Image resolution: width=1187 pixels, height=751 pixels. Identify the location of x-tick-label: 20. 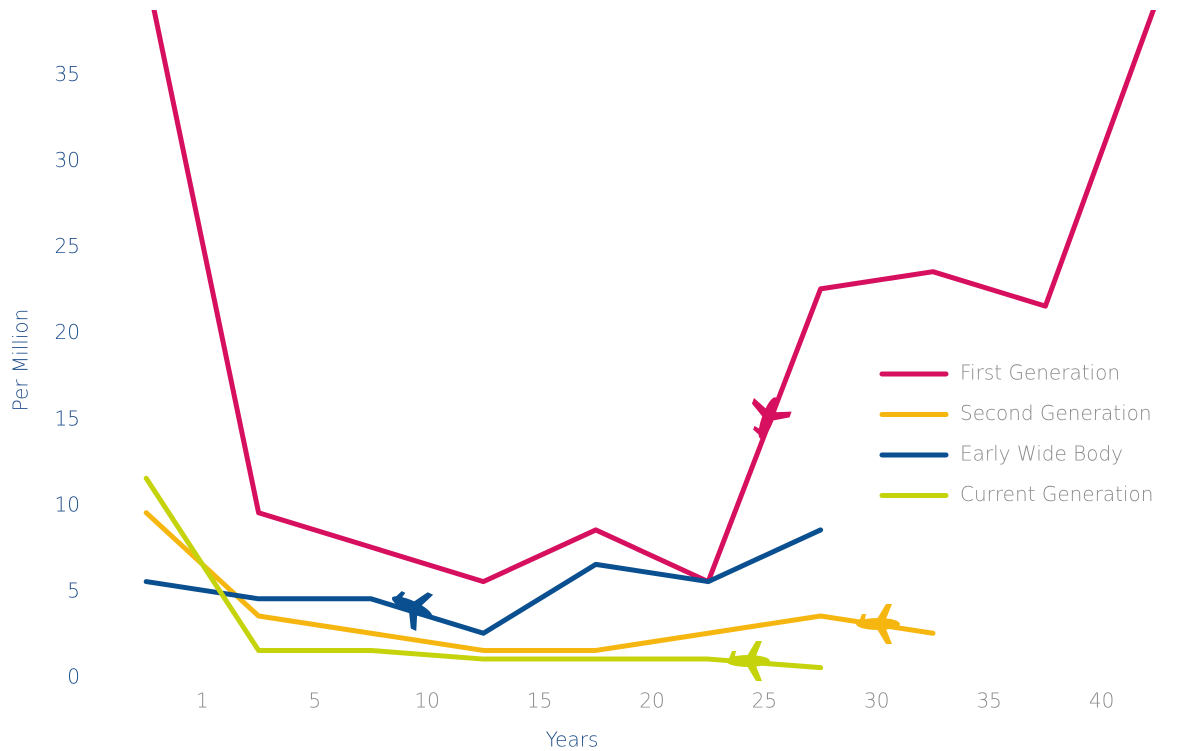
(651, 701).